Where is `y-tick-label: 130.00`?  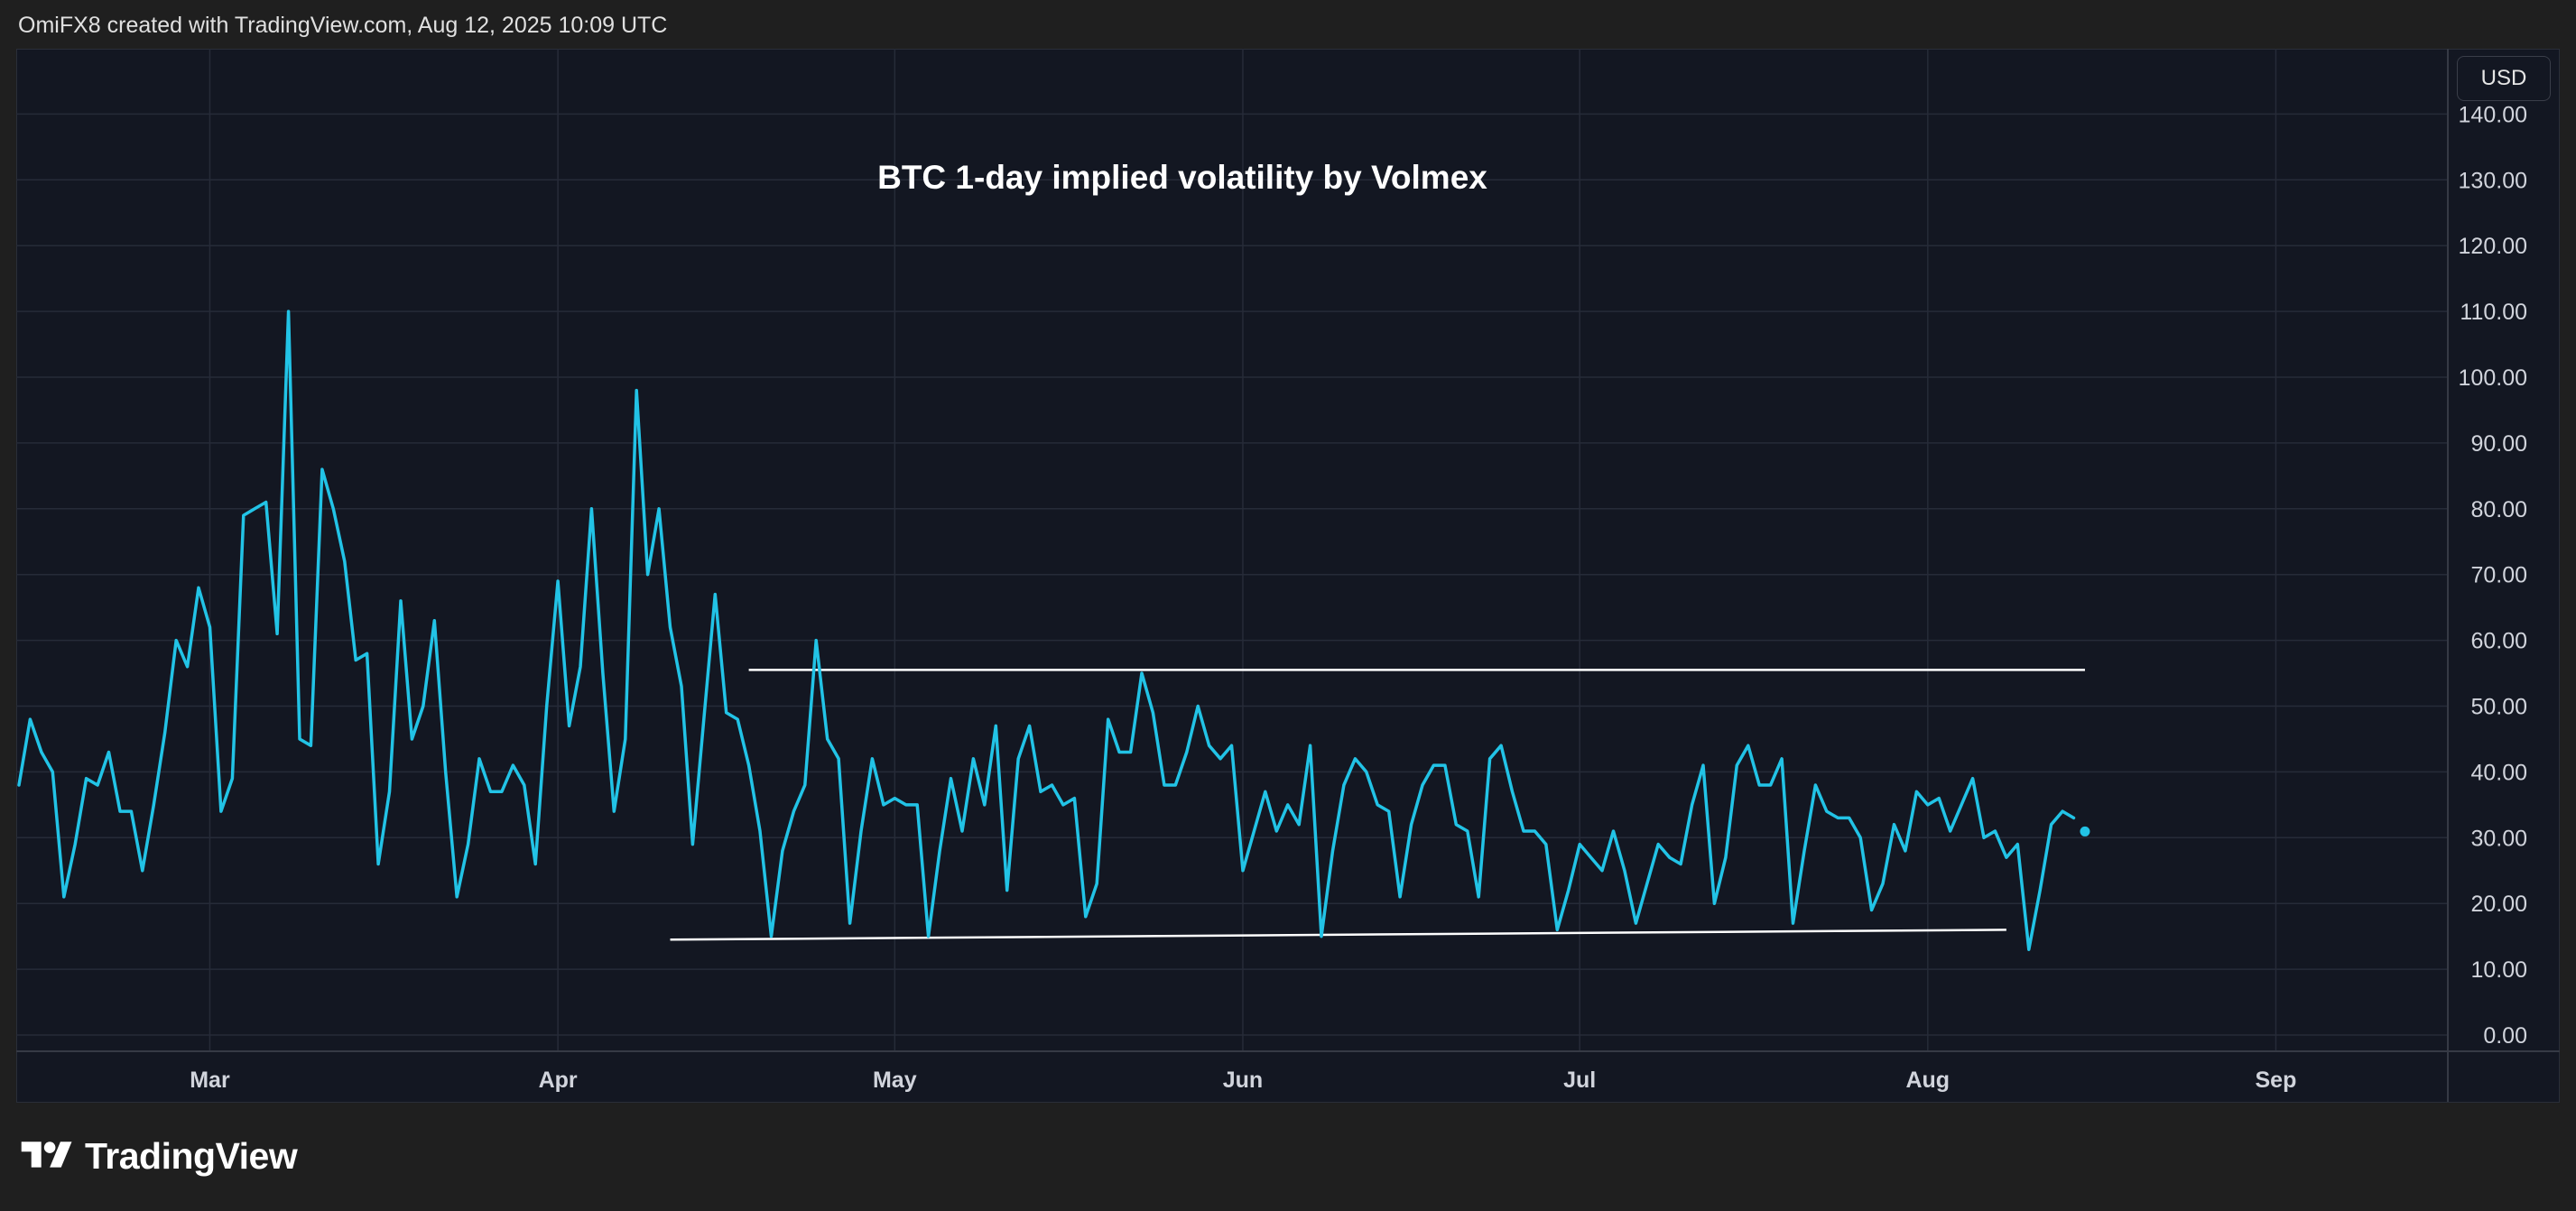
y-tick-label: 130.00 is located at coordinates (2493, 180).